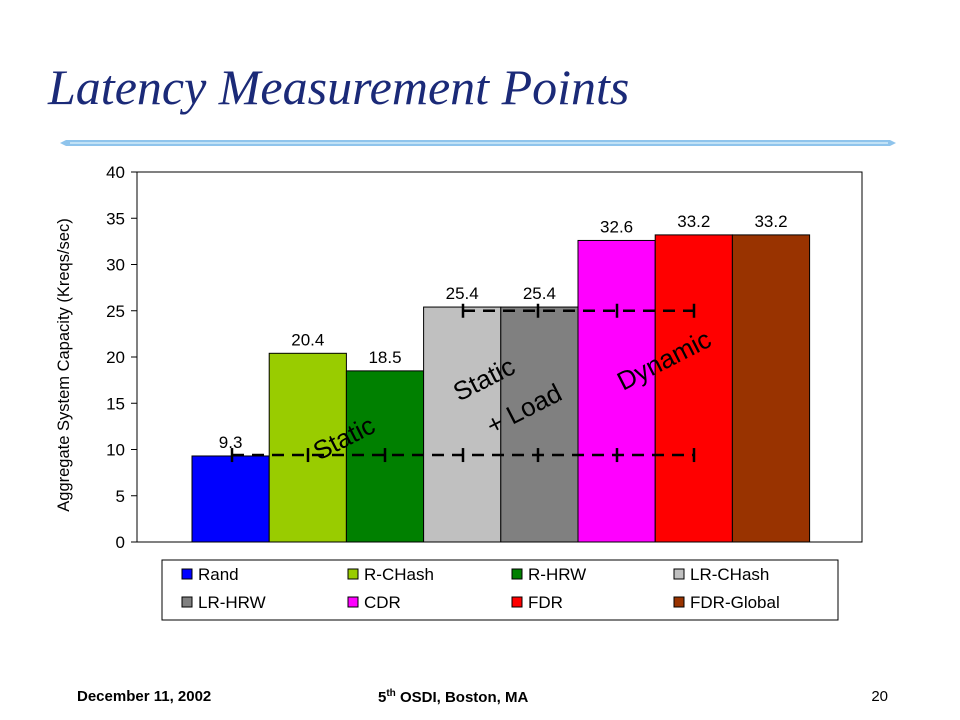 This screenshot has height=720, width=960. Describe the element at coordinates (115, 403) in the screenshot. I see `y-tick-label: 15` at that location.